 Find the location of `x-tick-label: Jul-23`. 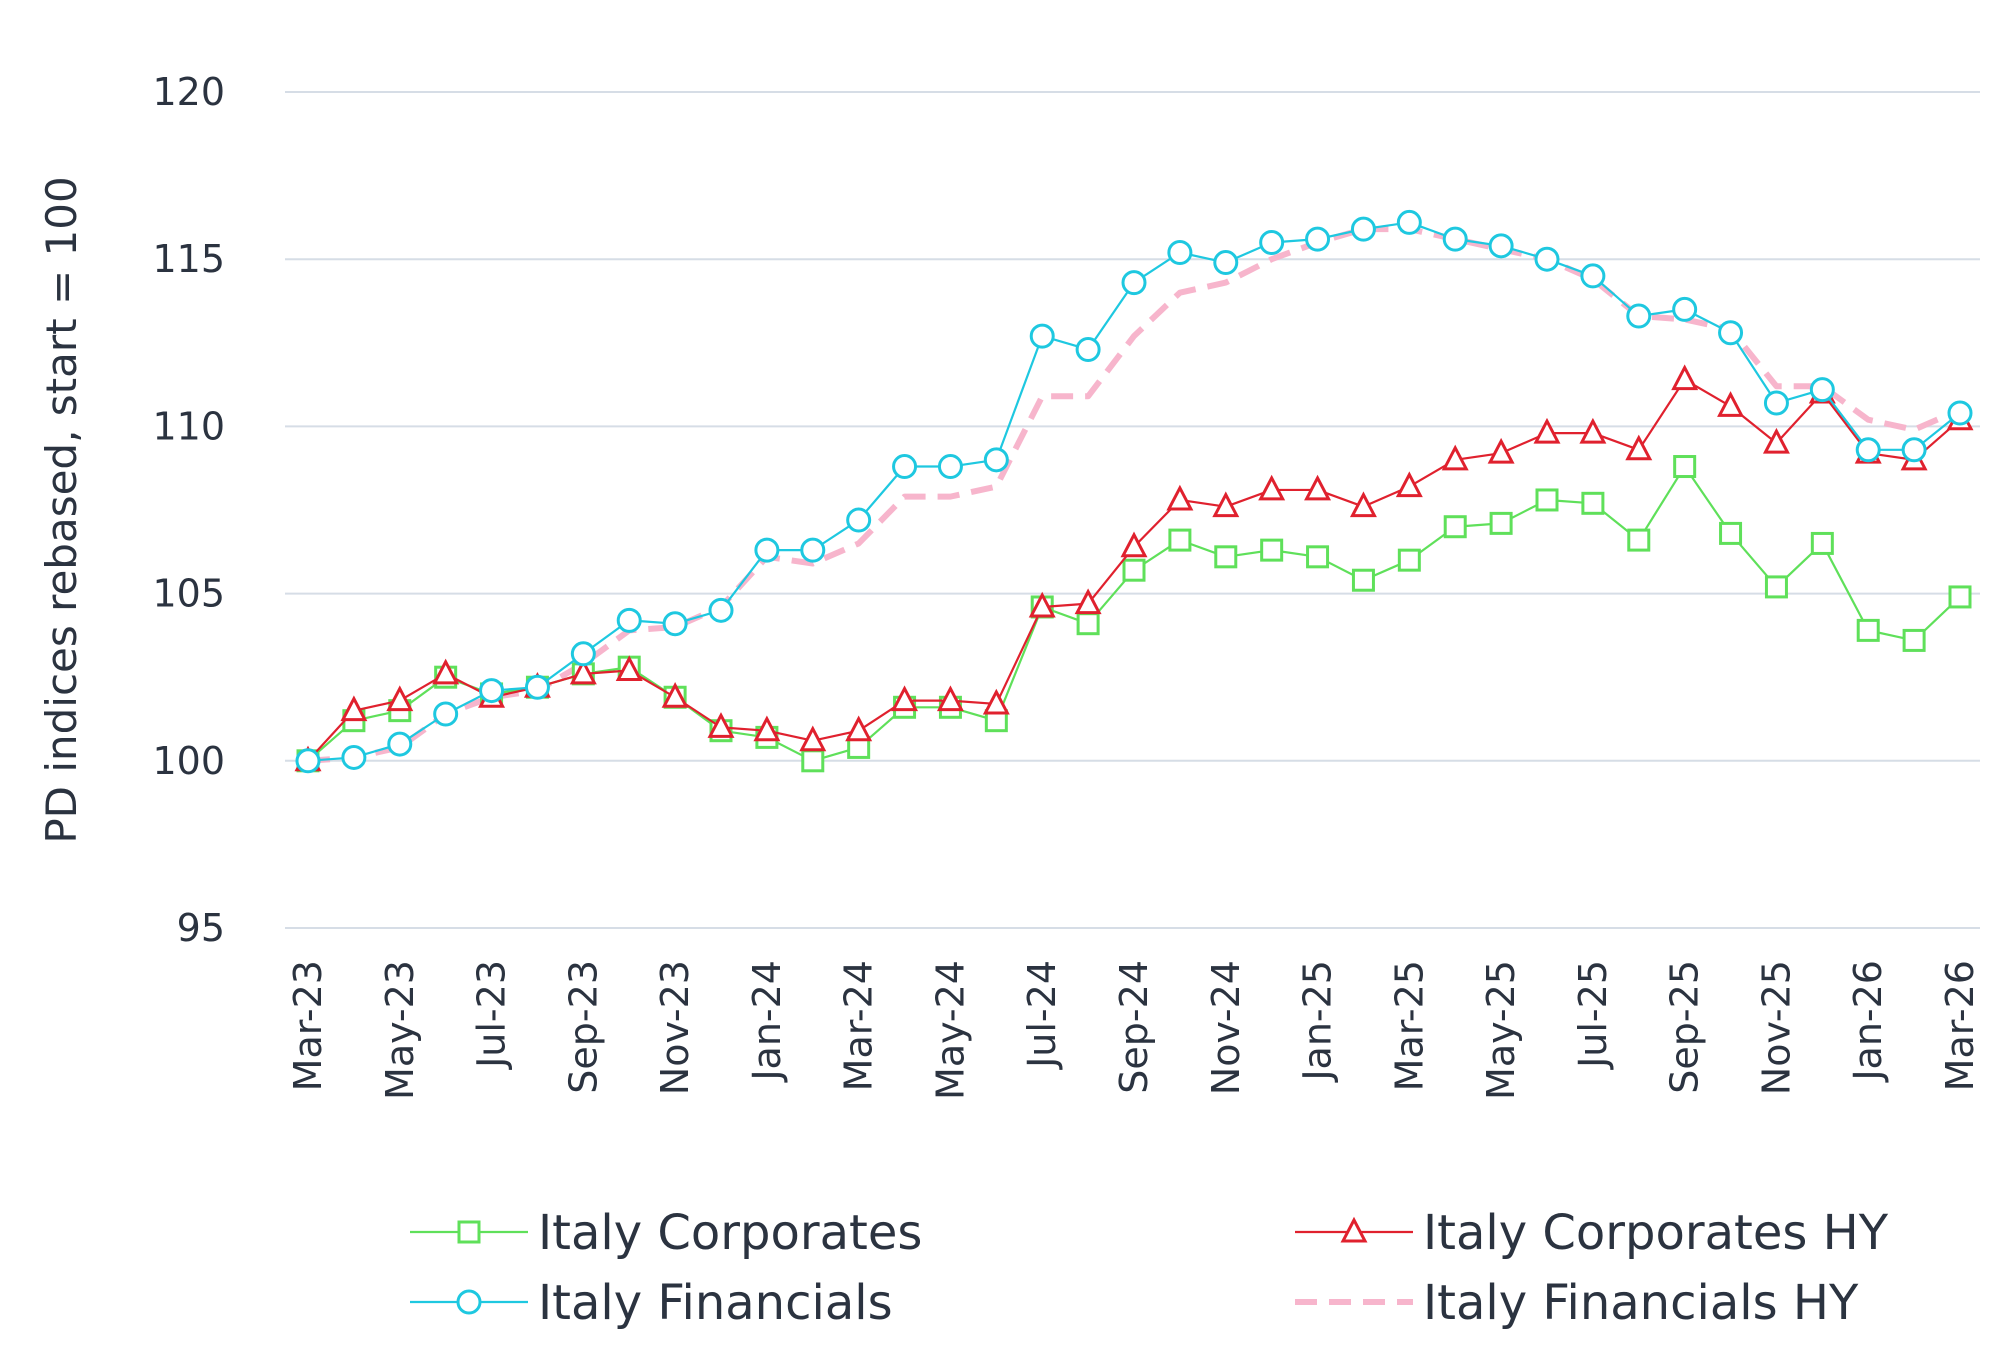

x-tick-label: Jul-23 is located at coordinates (492, 1015).